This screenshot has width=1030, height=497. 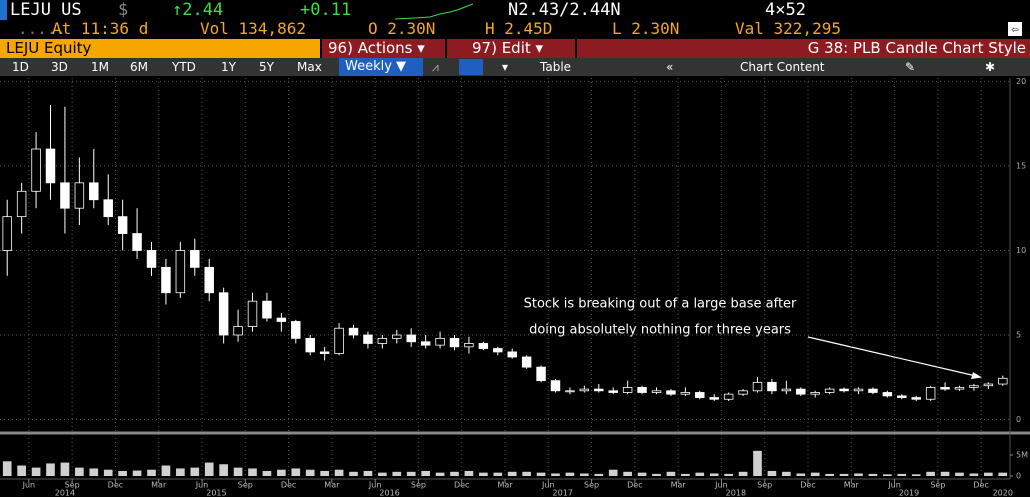 I want to click on x-tick-label: Sep, so click(x=591, y=485).